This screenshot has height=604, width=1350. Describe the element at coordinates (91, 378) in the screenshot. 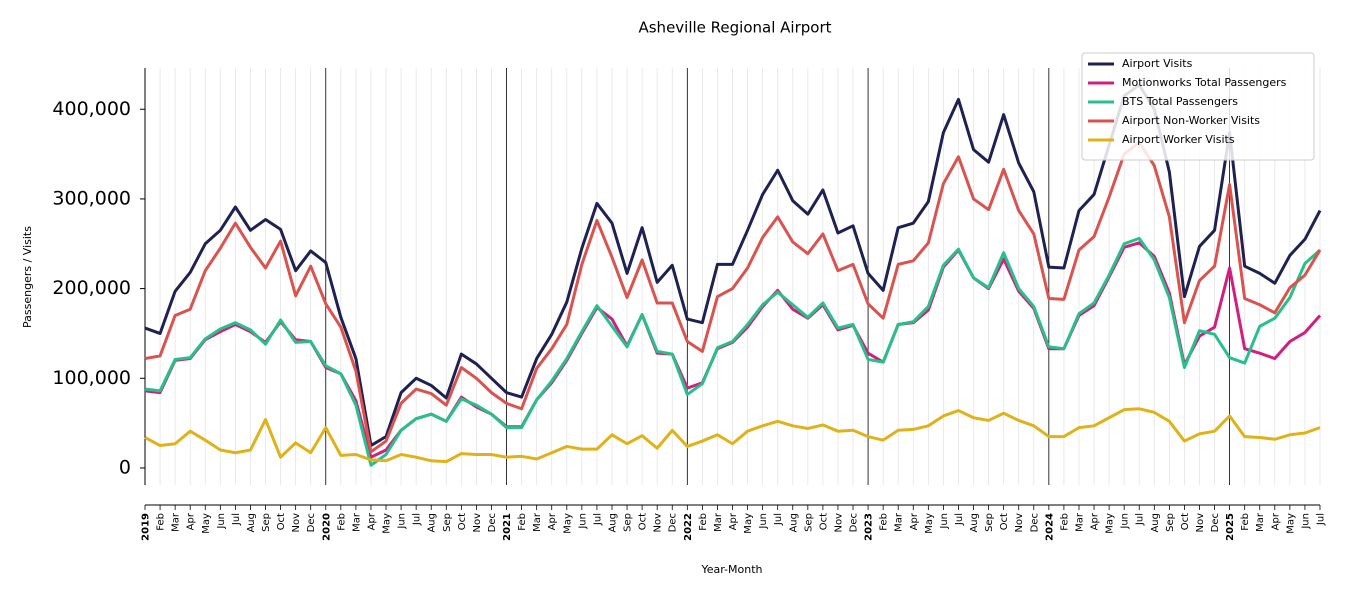

I see `y-tick-label: 100,000` at that location.